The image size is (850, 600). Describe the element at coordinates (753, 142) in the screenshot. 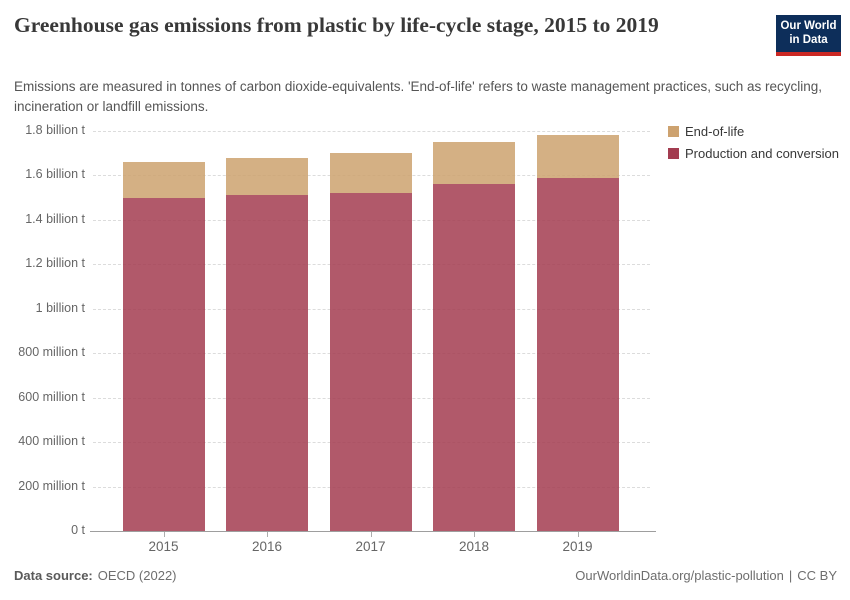

I see `legend: End-of-life Production and conversion` at that location.